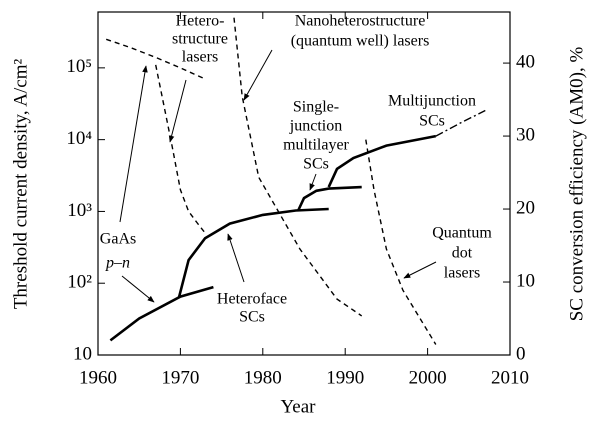 The width and height of the screenshot is (595, 423). What do you see at coordinates (345, 377) in the screenshot?
I see `x-tick-label: 1990` at bounding box center [345, 377].